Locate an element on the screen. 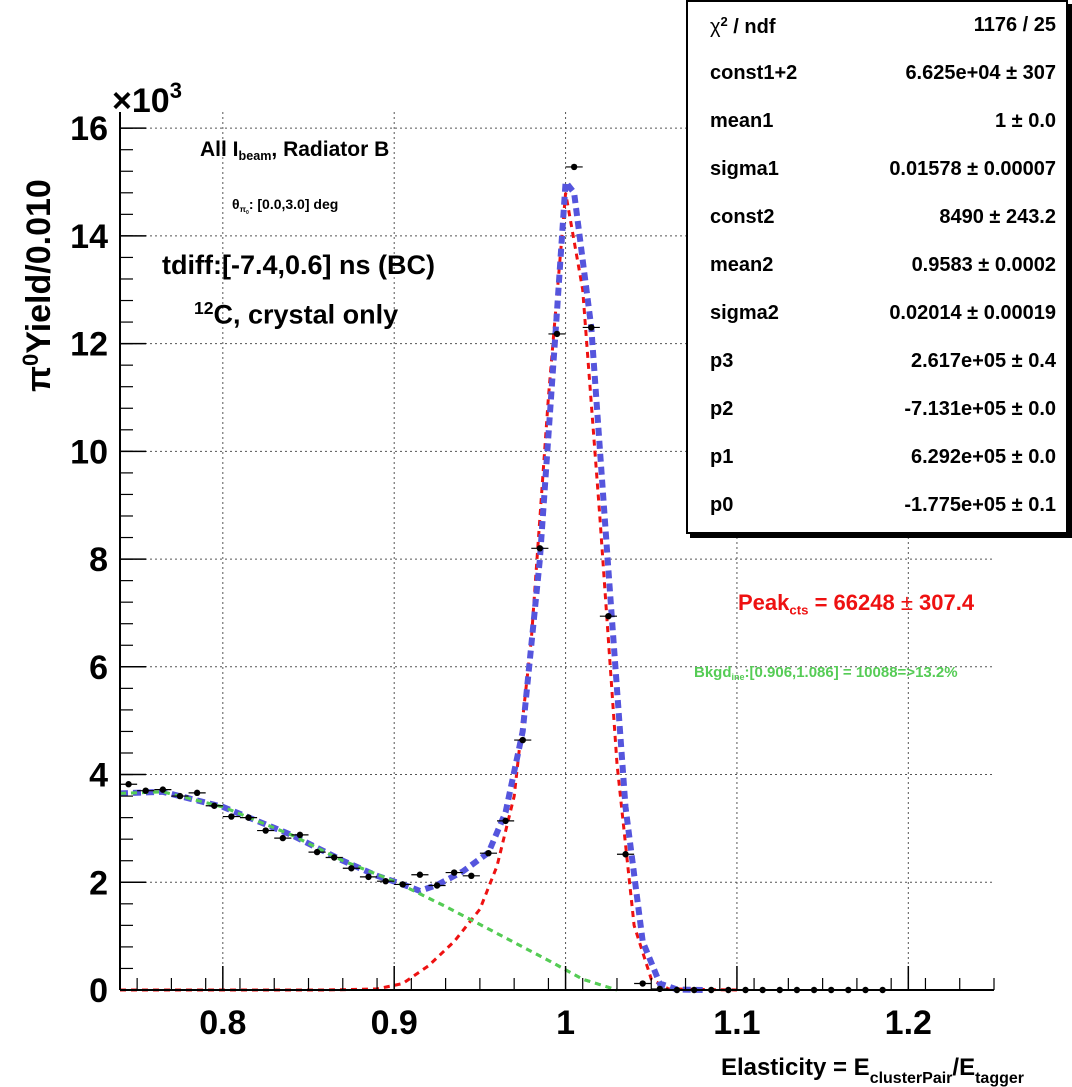 Image resolution: width=1072 pixels, height=1087 pixels. x-axis-label-sub1: clusterPair is located at coordinates (911, 1078).